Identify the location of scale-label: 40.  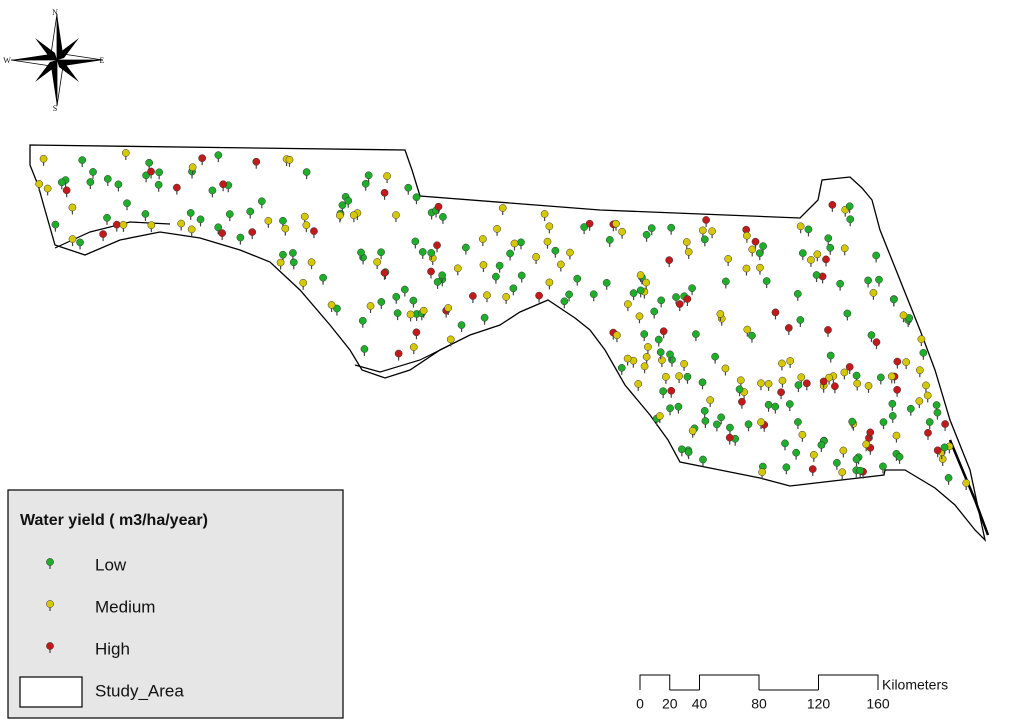
(700, 704).